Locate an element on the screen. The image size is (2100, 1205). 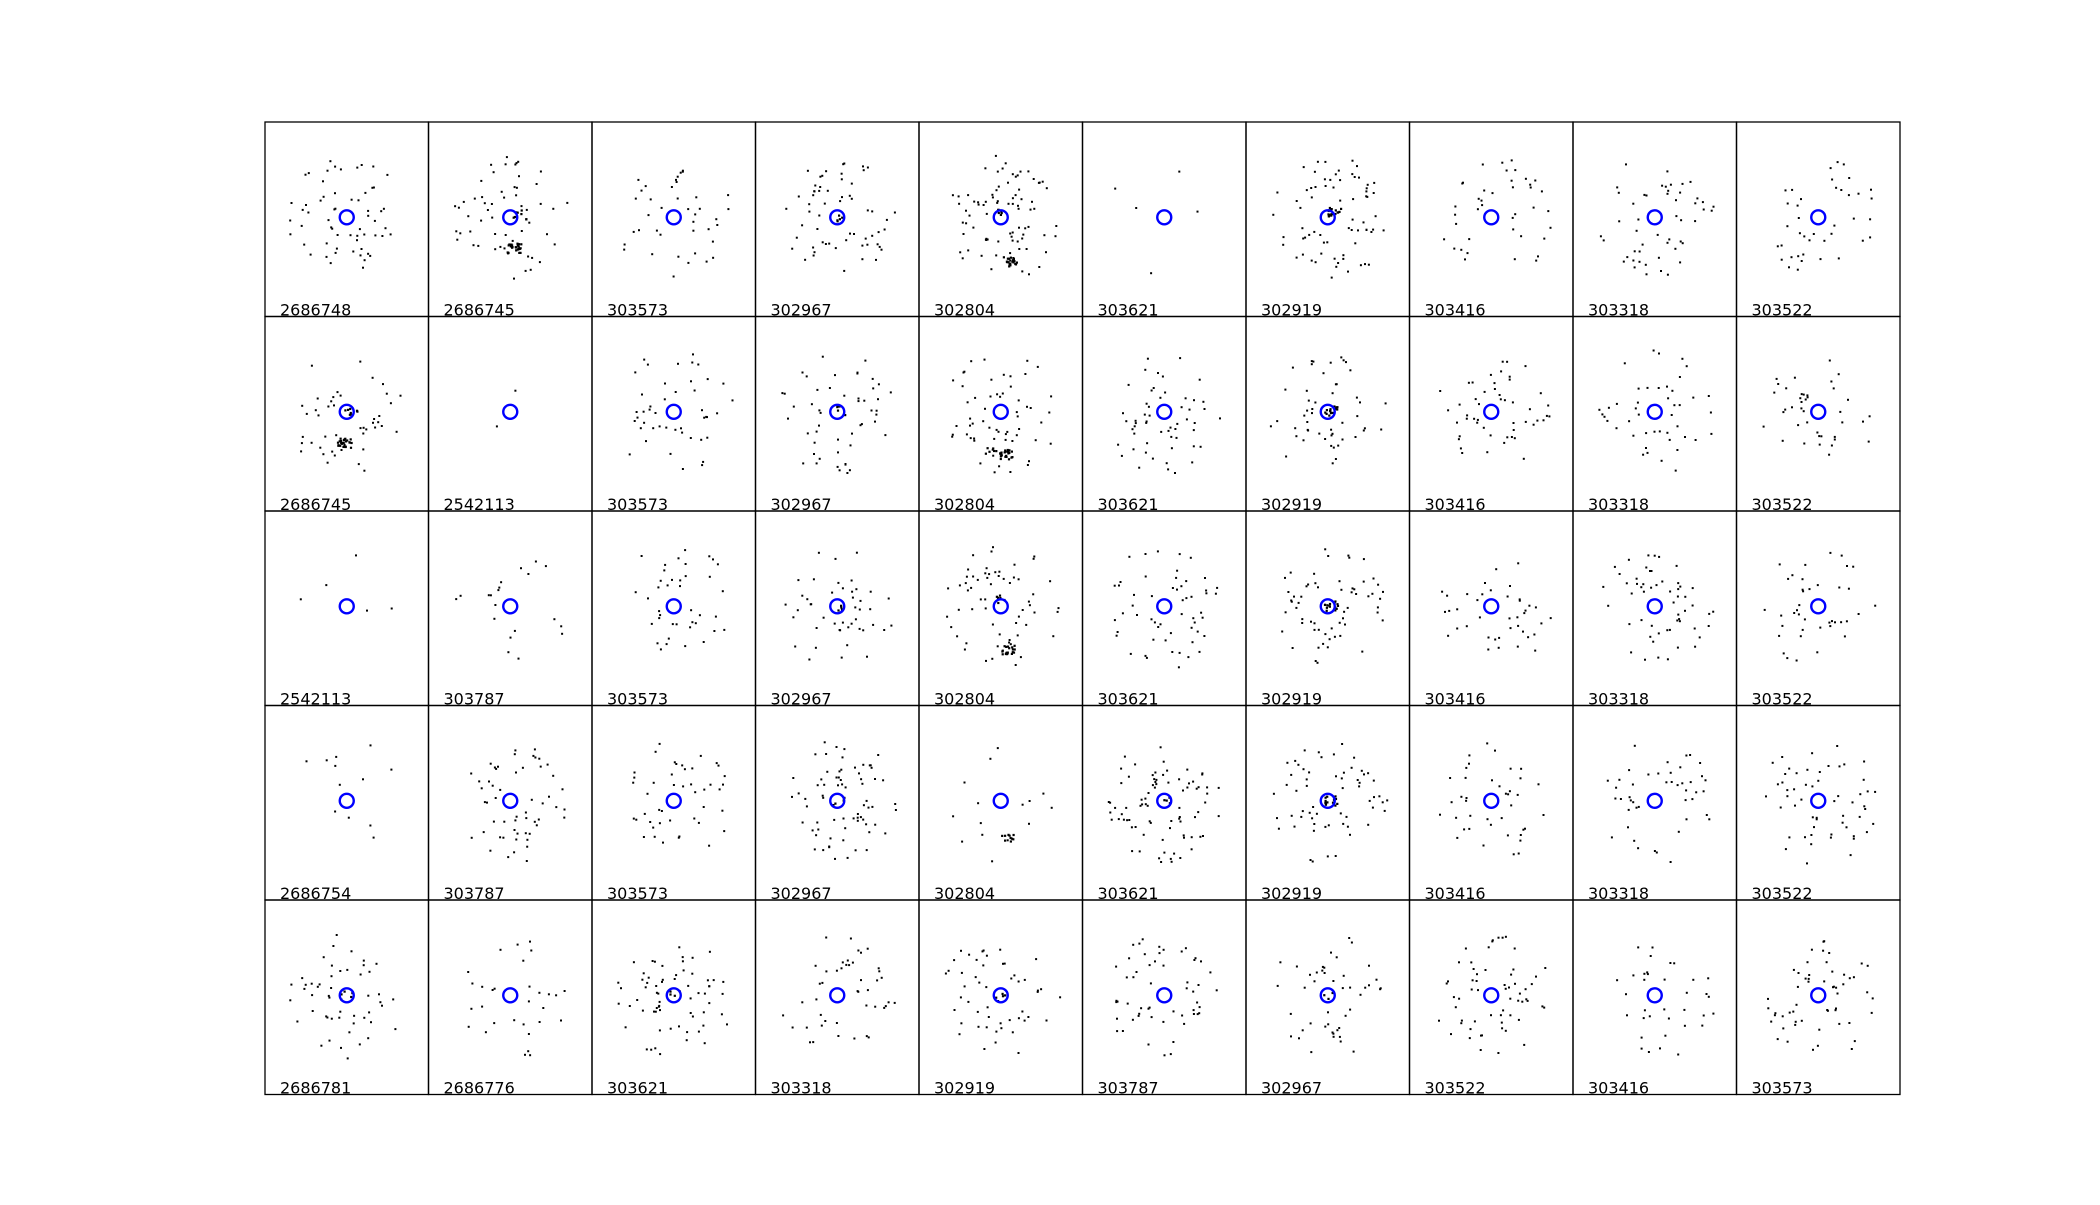
panel-label: 303416 is located at coordinates (1455, 699).